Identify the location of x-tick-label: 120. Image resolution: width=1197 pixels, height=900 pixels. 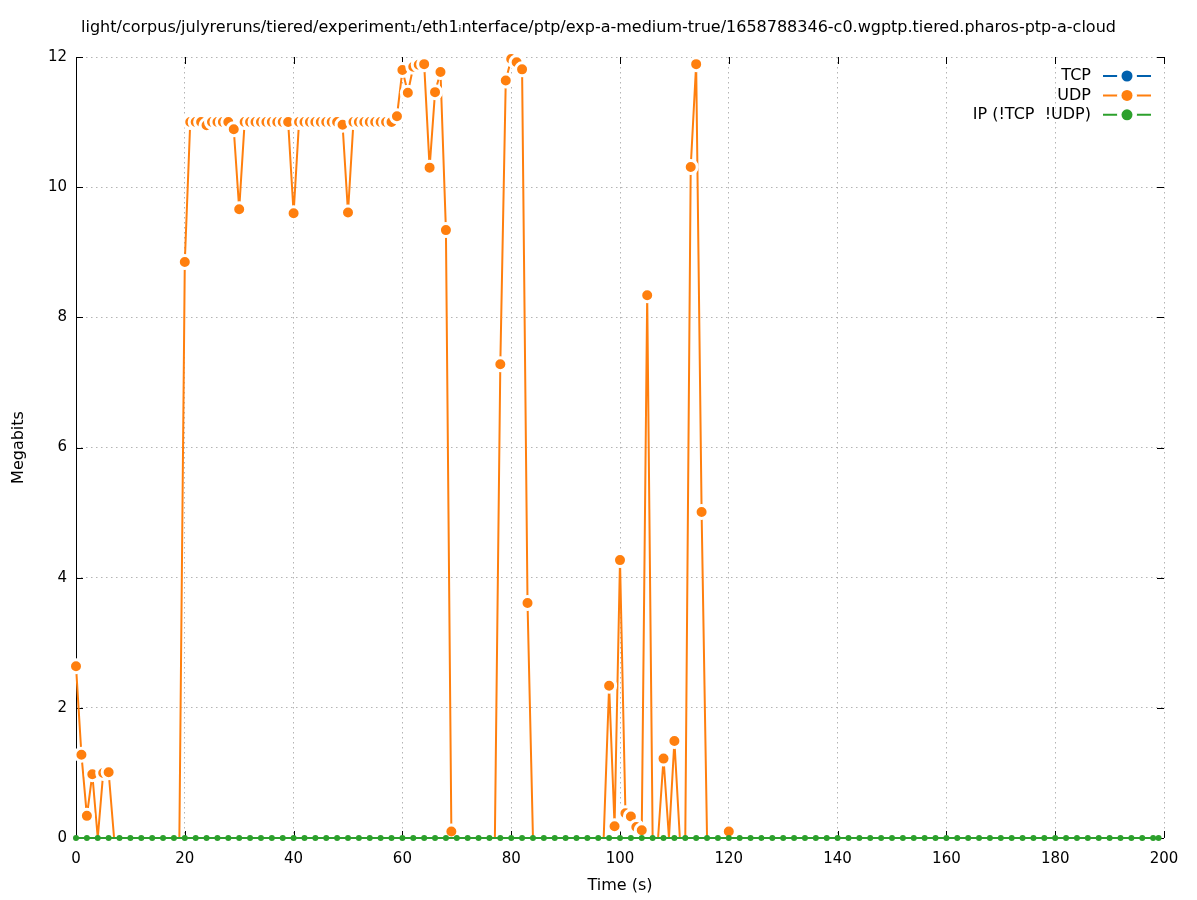
(729, 857).